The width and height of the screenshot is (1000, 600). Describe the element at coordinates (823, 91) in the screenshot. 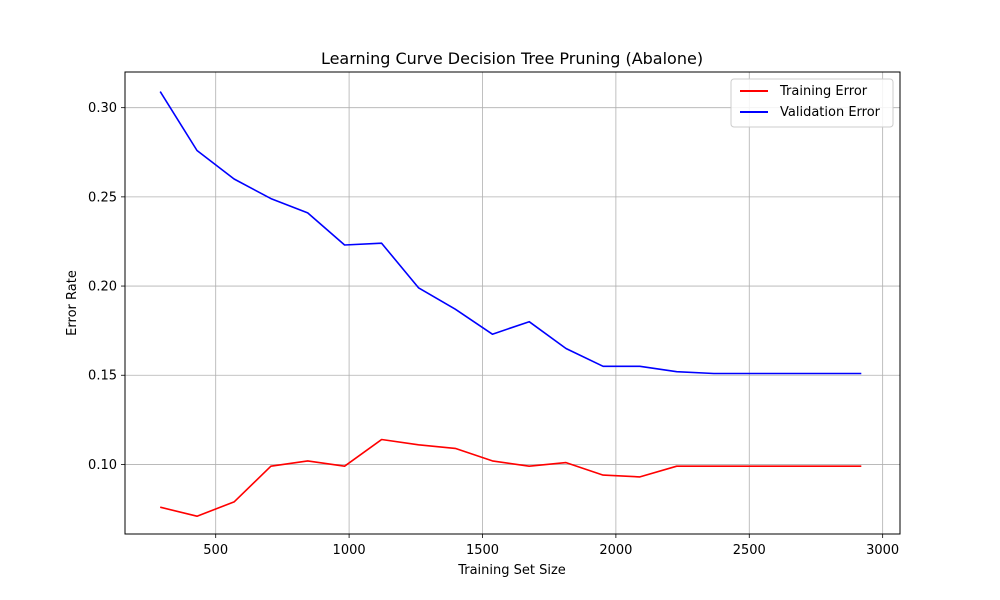

I see `legend-label-training-error: Training Error` at that location.